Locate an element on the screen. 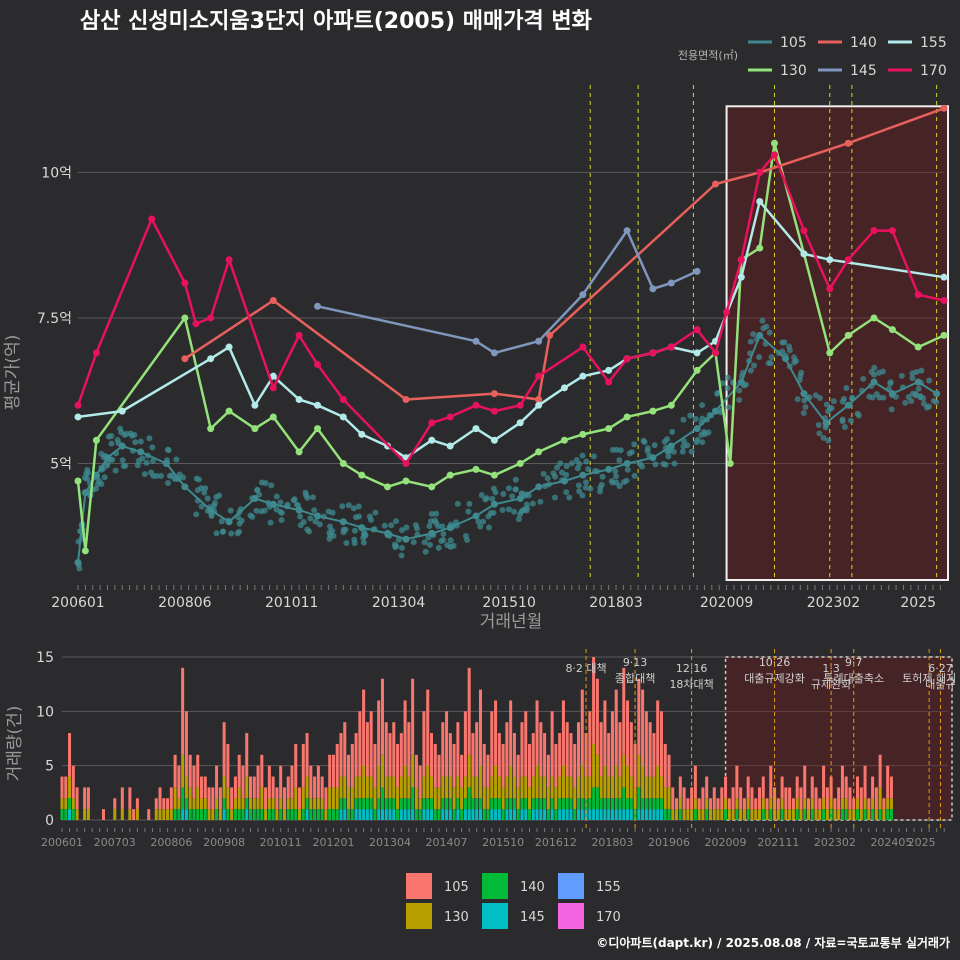 This screenshot has height=960, width=960. vol-x-tick-label: 201906 is located at coordinates (669, 842).